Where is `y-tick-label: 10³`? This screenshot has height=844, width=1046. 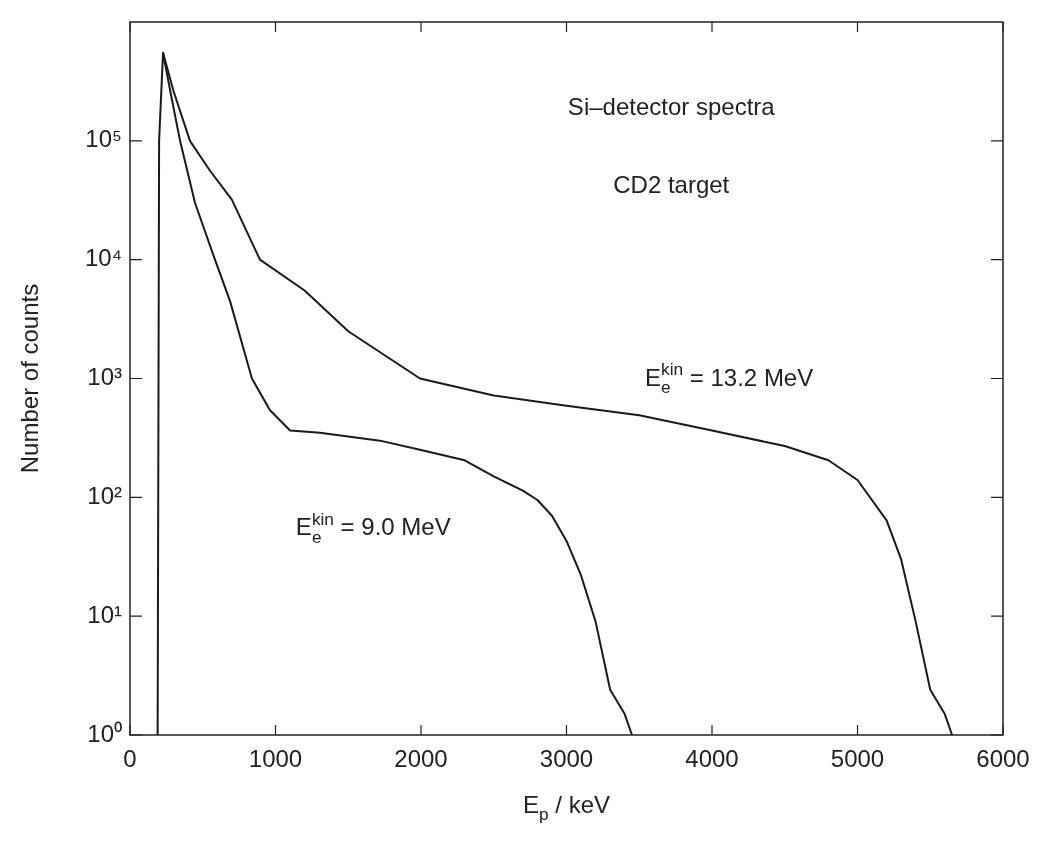
y-tick-label: 10³ is located at coordinates (105, 377).